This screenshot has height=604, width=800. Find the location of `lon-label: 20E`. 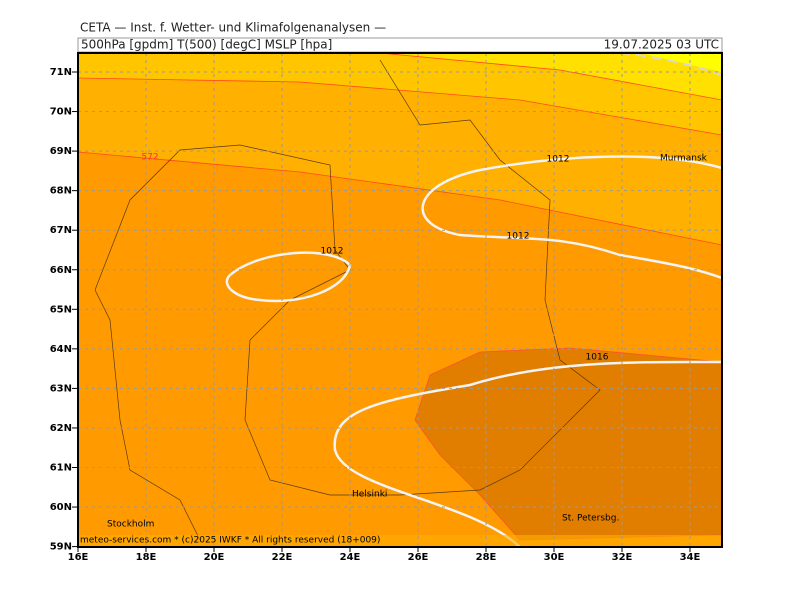

lon-label: 20E is located at coordinates (214, 557).